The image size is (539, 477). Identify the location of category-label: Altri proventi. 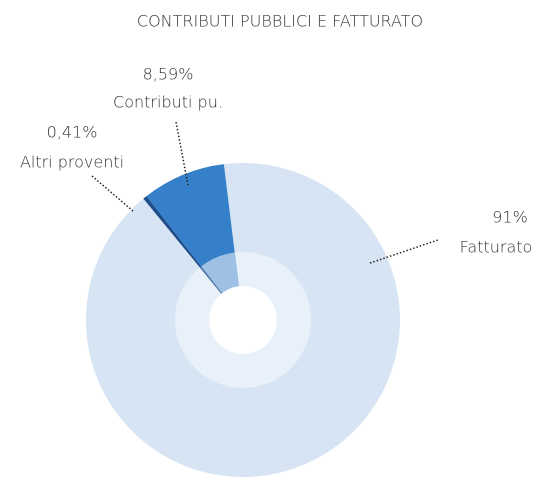
(72, 162).